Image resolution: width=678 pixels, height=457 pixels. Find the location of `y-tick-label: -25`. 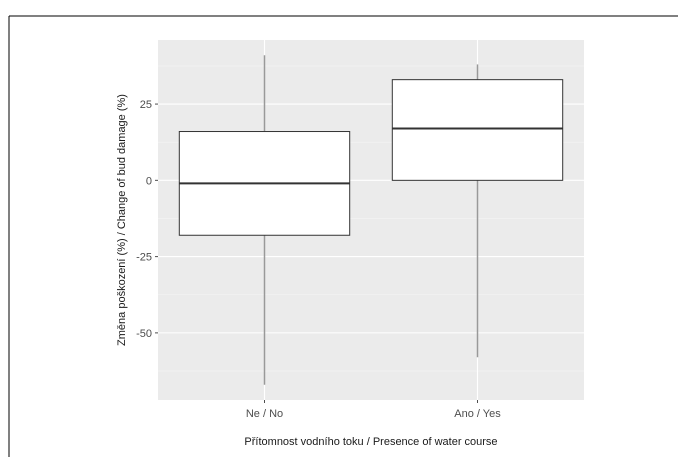

y-tick-label: -25 is located at coordinates (144, 258).